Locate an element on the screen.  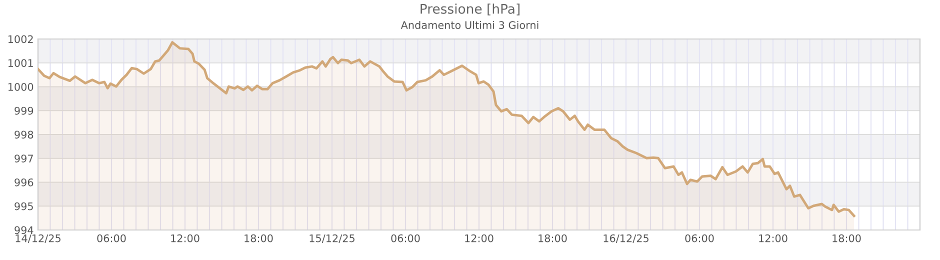
y-tick-label: 1001 is located at coordinates (20, 63).